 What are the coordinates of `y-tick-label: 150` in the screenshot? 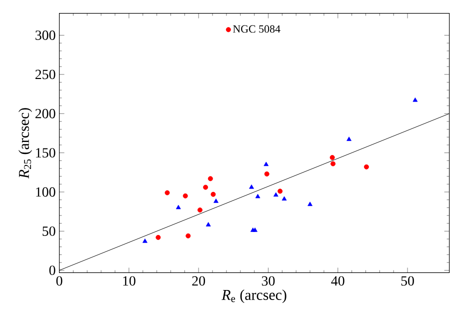 It's located at (46, 153).